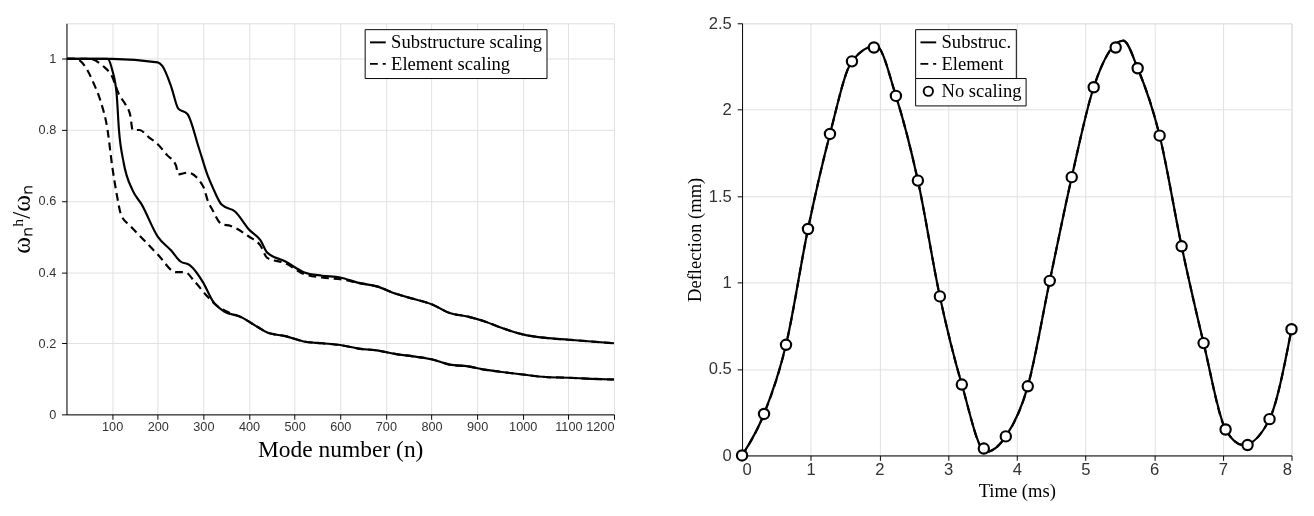 The width and height of the screenshot is (1314, 516). What do you see at coordinates (1287, 470) in the screenshot?
I see `x-tick-label: 8` at bounding box center [1287, 470].